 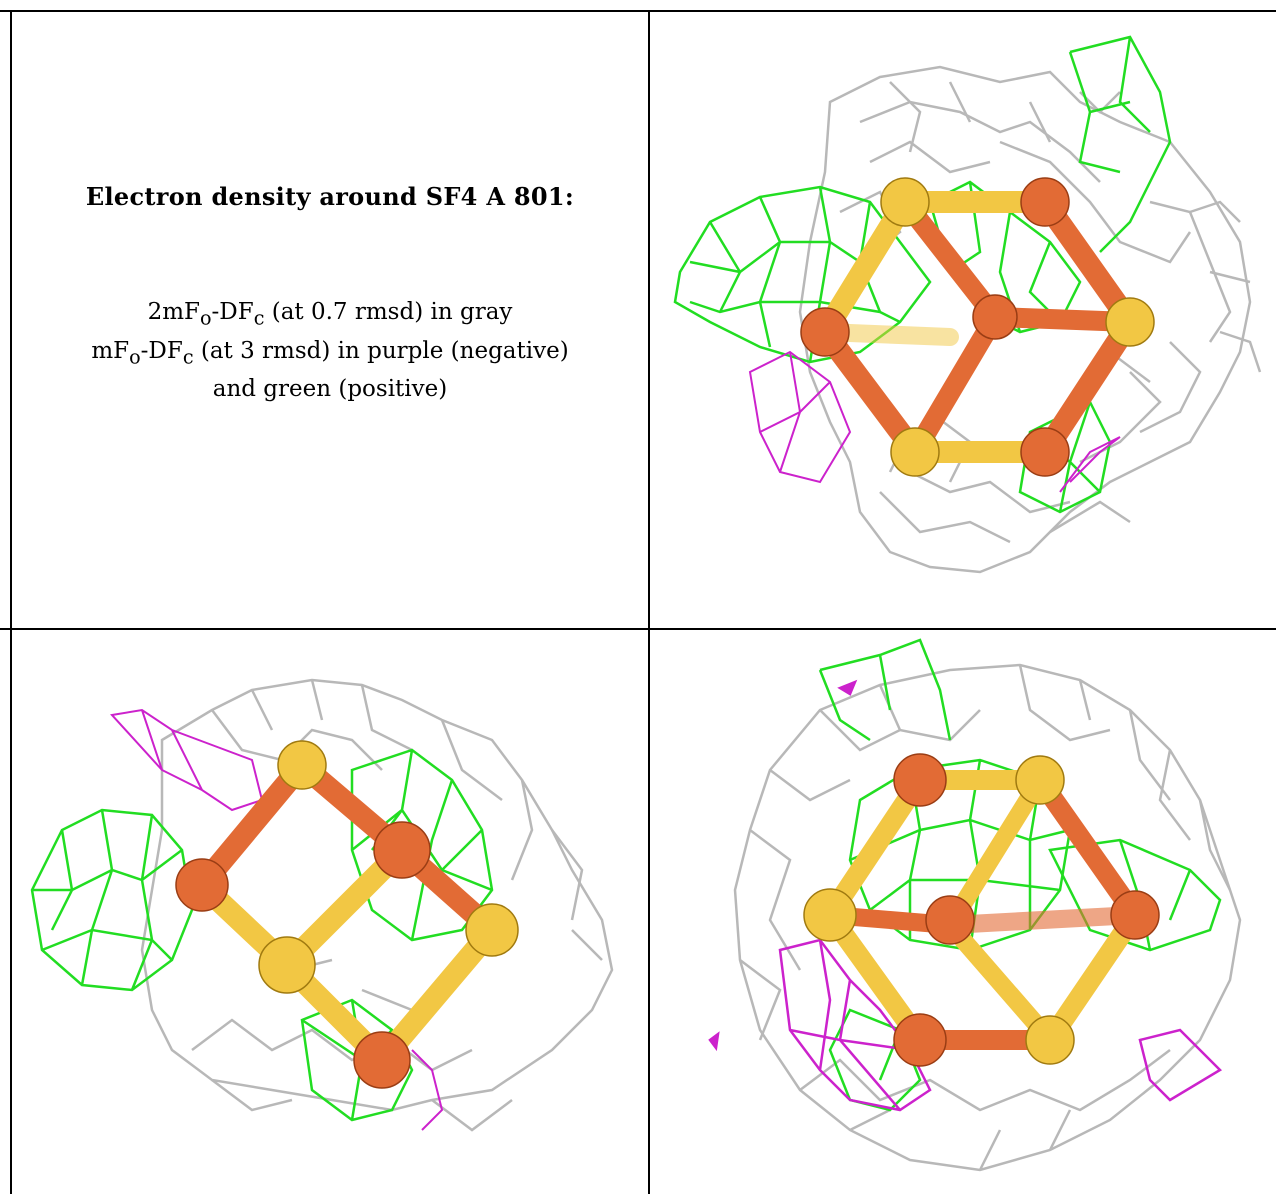 What do you see at coordinates (330, 196) in the screenshot?
I see `figure-title: Electron density around SF4 A 801:` at bounding box center [330, 196].